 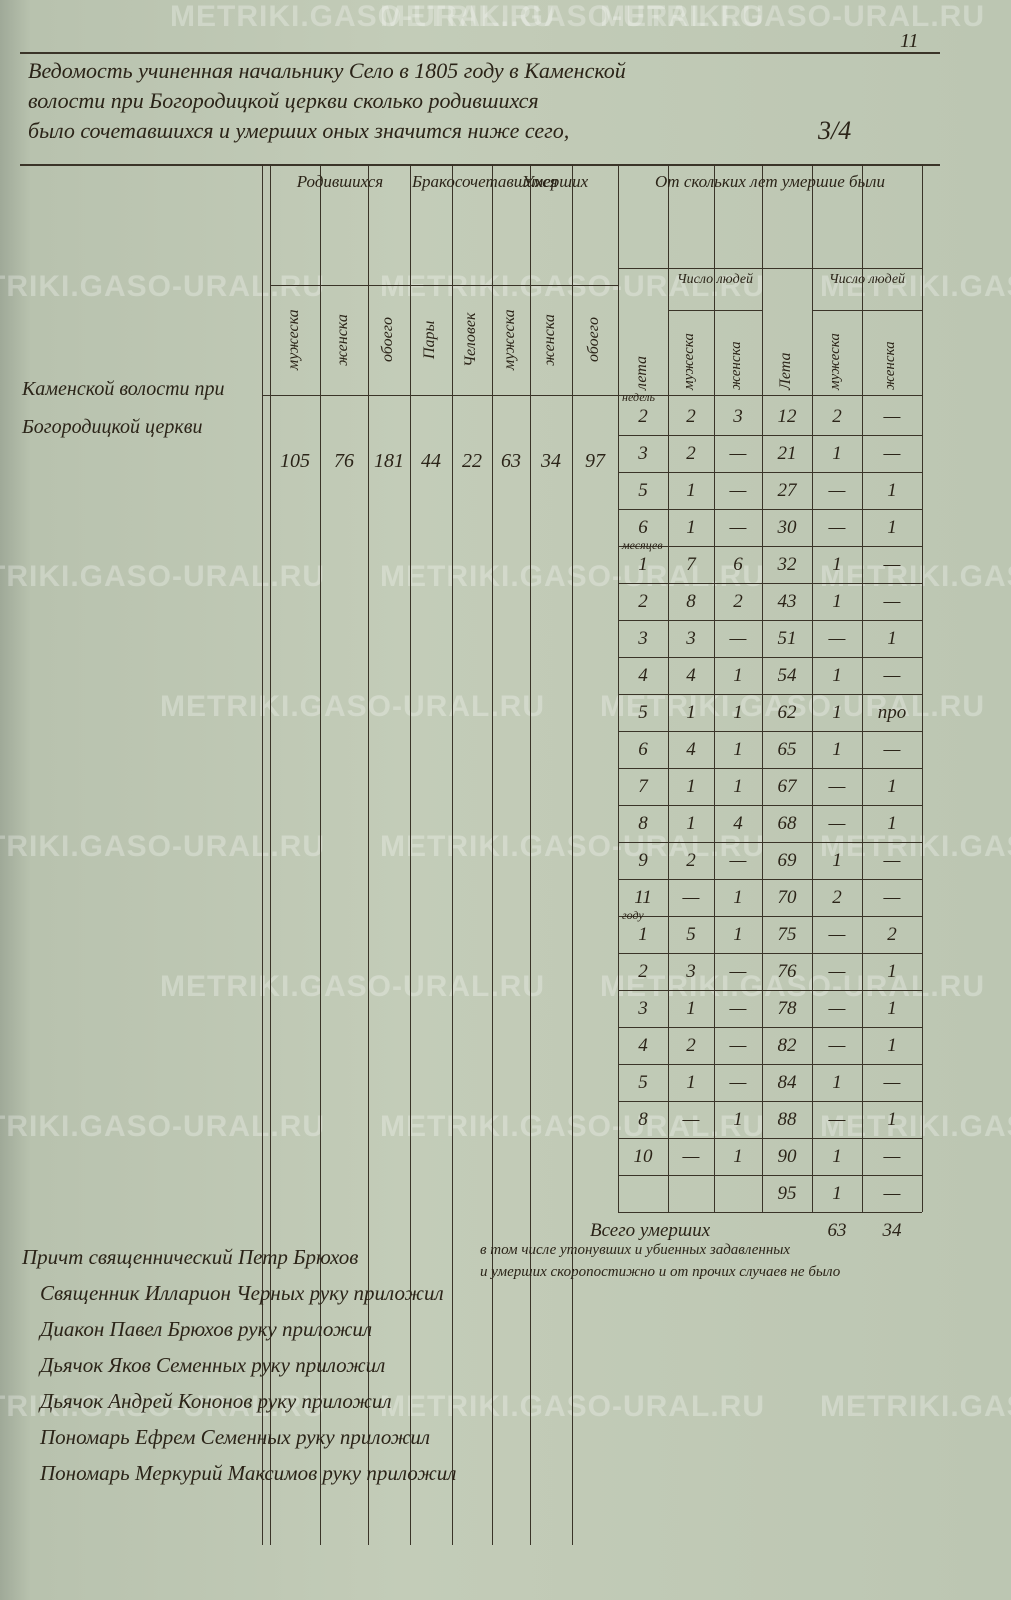 I want to click on cell: 32, so click(x=787, y=564).